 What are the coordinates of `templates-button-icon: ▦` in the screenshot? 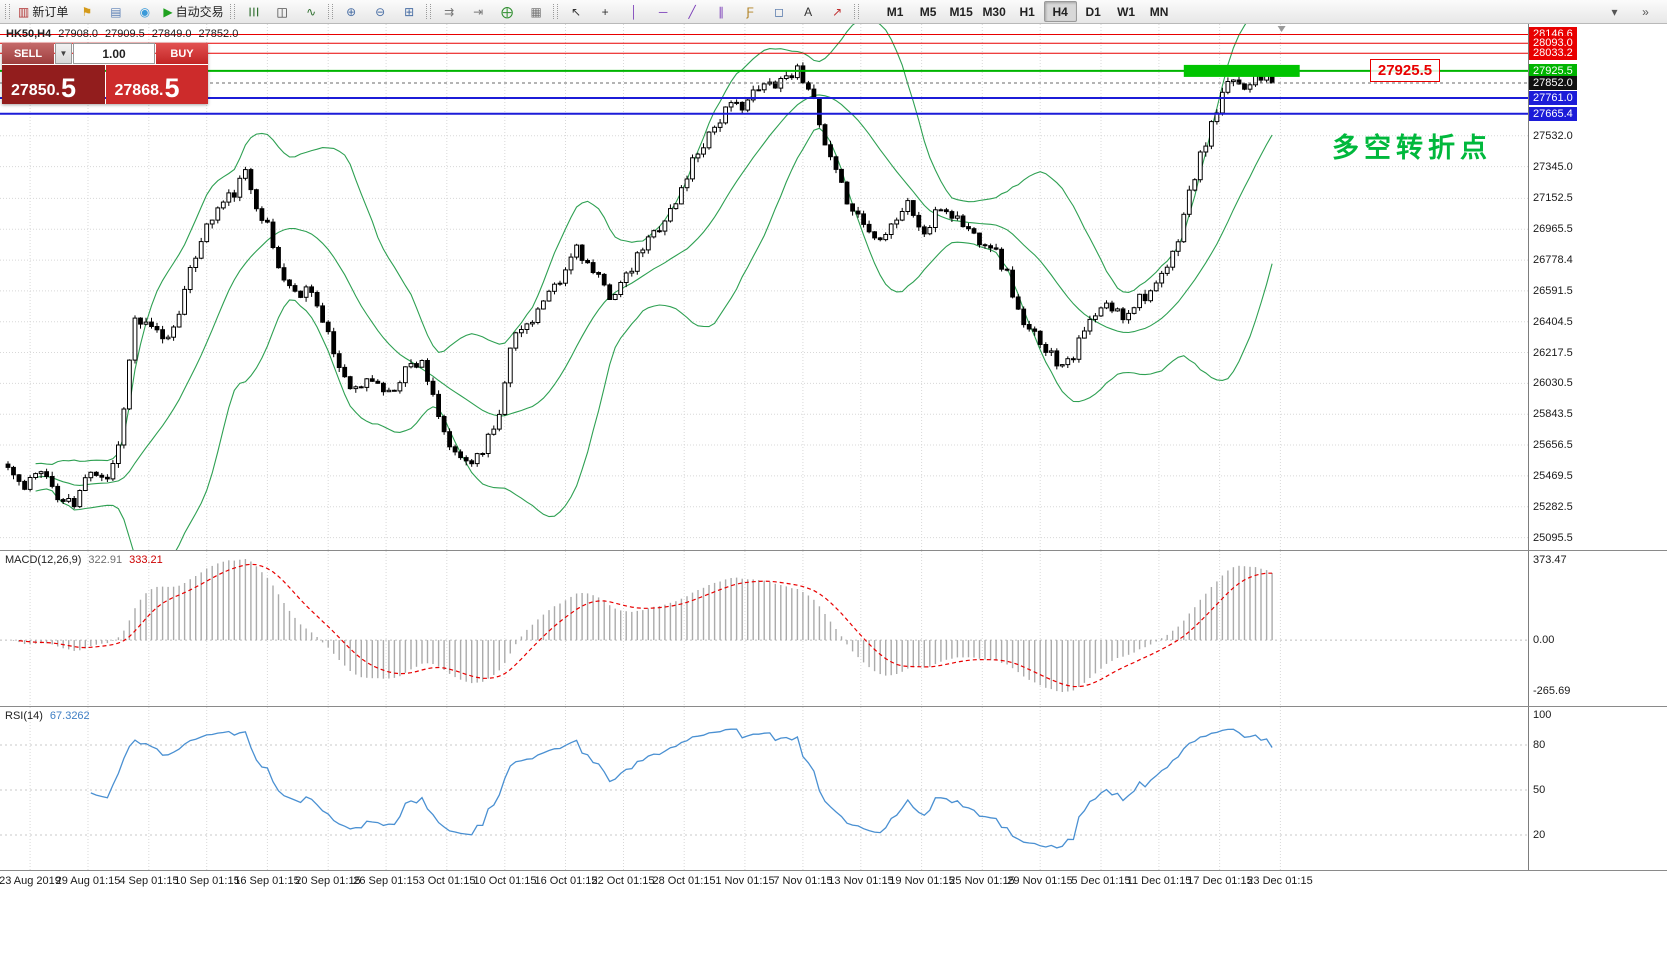 It's located at (536, 11).